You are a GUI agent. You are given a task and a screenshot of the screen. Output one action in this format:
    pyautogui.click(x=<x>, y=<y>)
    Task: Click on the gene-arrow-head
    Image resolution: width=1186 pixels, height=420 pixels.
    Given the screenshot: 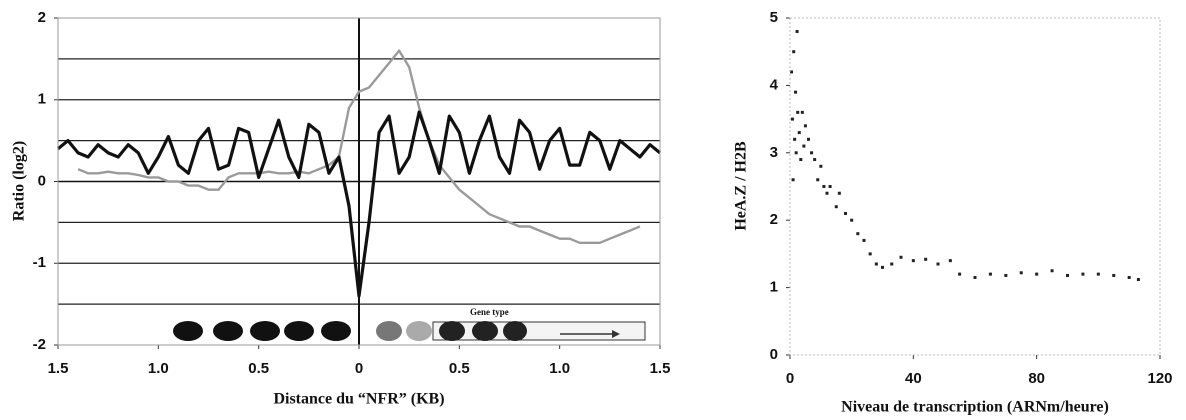 What is the action you would take?
    pyautogui.click(x=616, y=334)
    